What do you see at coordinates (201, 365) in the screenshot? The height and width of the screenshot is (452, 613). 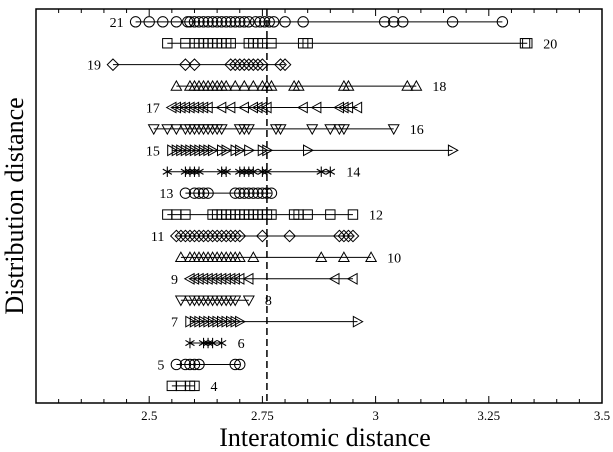 I see `series-row-5: 5` at bounding box center [201, 365].